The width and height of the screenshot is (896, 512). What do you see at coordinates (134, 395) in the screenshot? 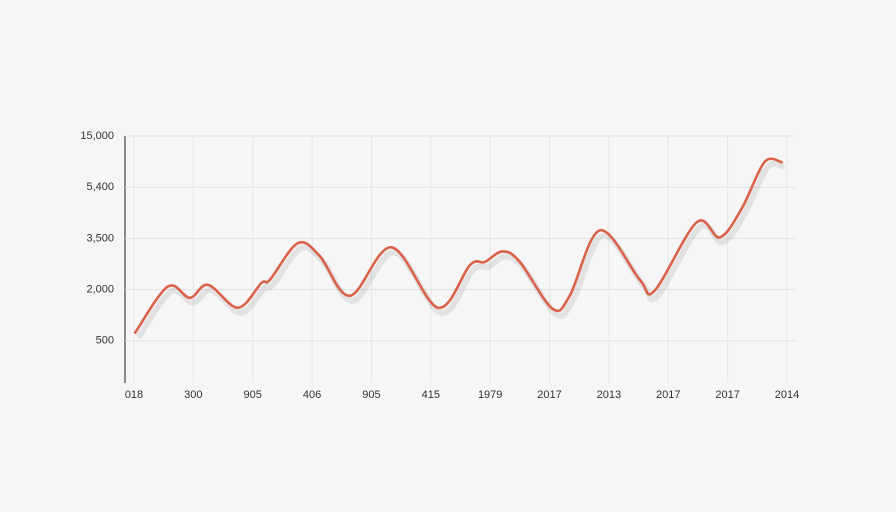
I see `x-tick-label: 018` at bounding box center [134, 395].